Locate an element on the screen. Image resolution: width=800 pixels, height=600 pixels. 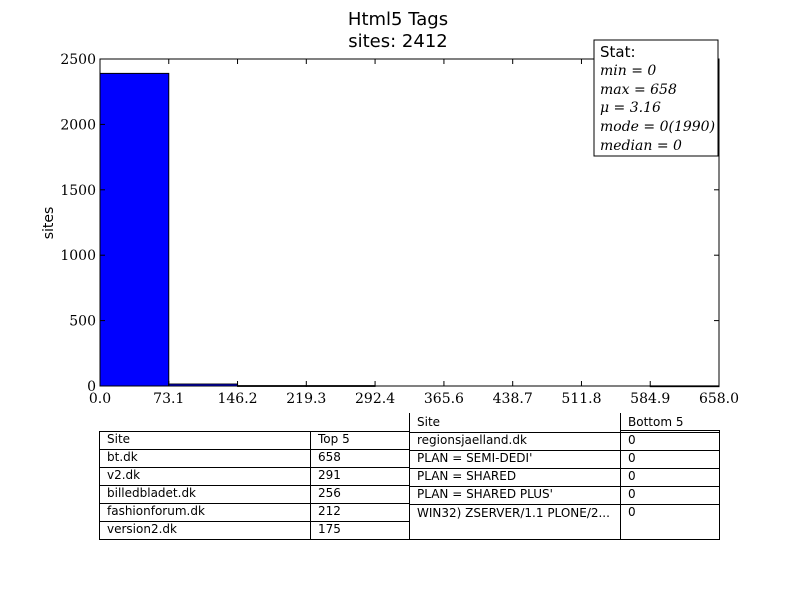
x-tick-6: 365.6 is located at coordinates (444, 233).